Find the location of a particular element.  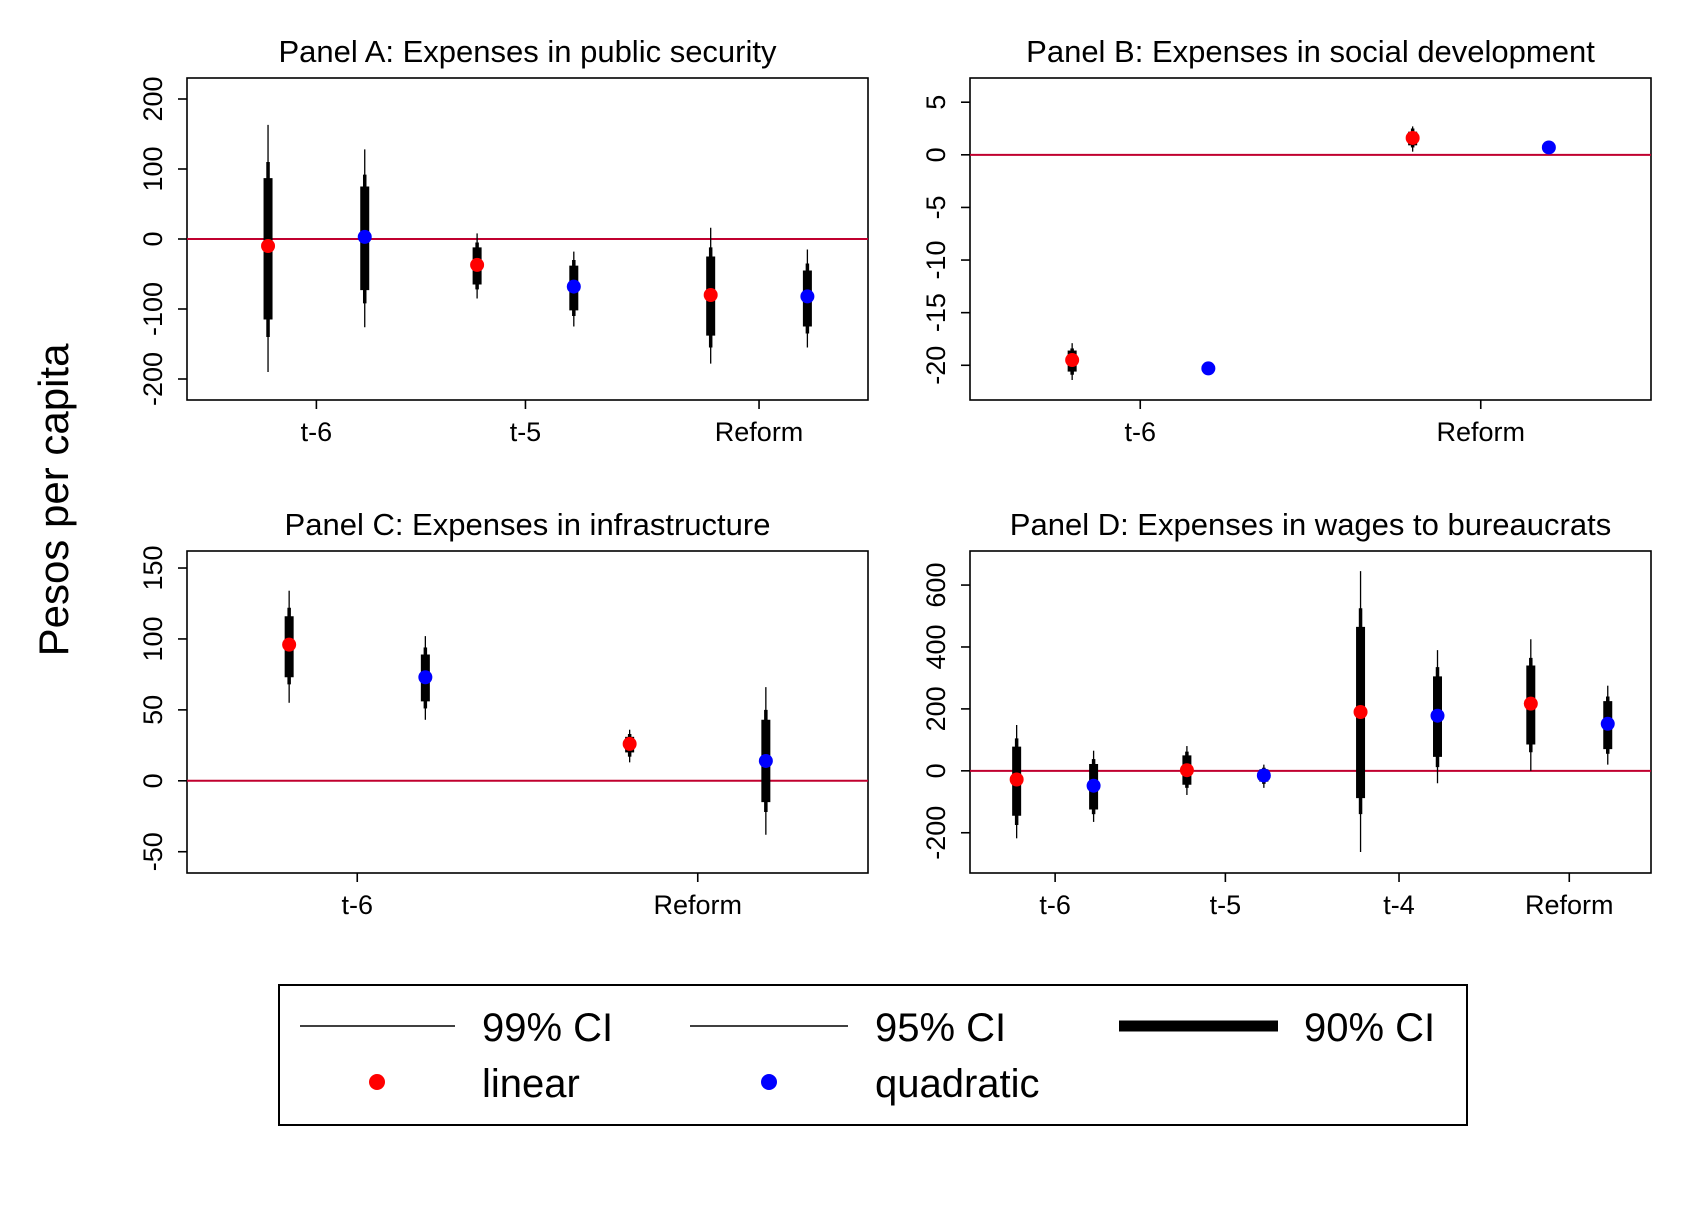

legend: 99% CI 95% CI 90% CI linear quadratic is located at coordinates (873, 1055).